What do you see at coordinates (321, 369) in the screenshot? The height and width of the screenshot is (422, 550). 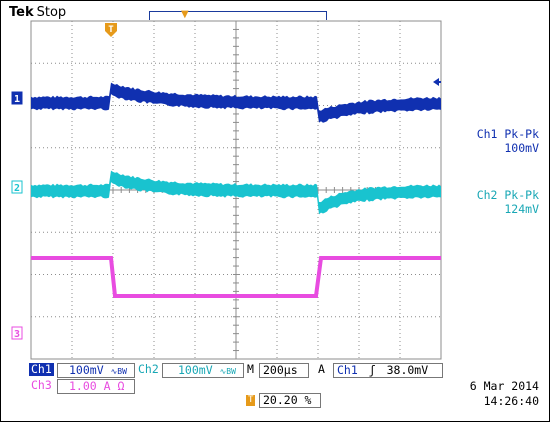 I see `trigger-mode: A` at bounding box center [321, 369].